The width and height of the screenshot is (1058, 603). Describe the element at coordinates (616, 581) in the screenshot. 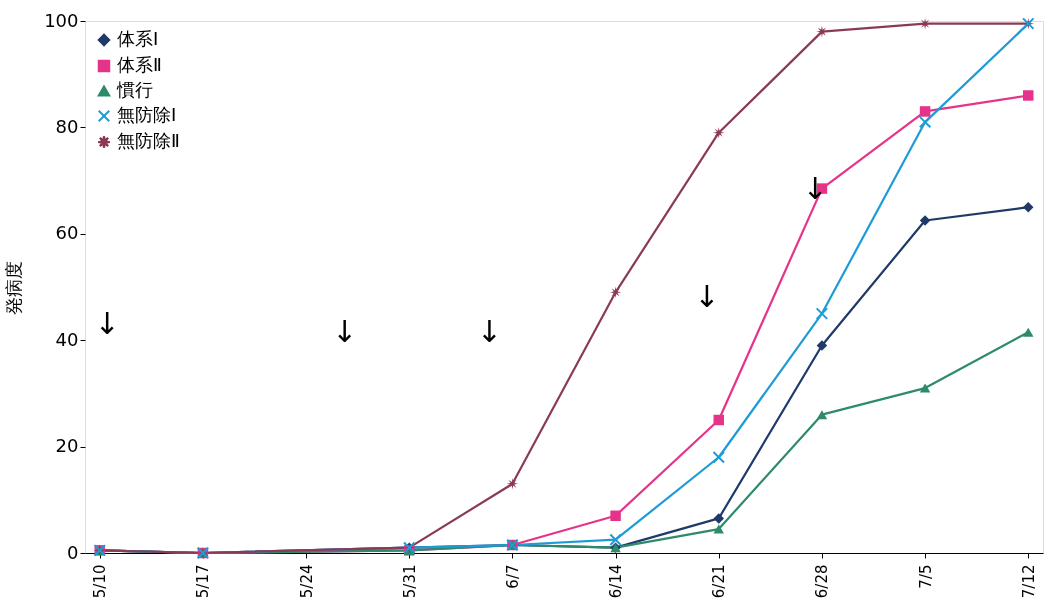

I see `x-tick-label: 6/14` at that location.